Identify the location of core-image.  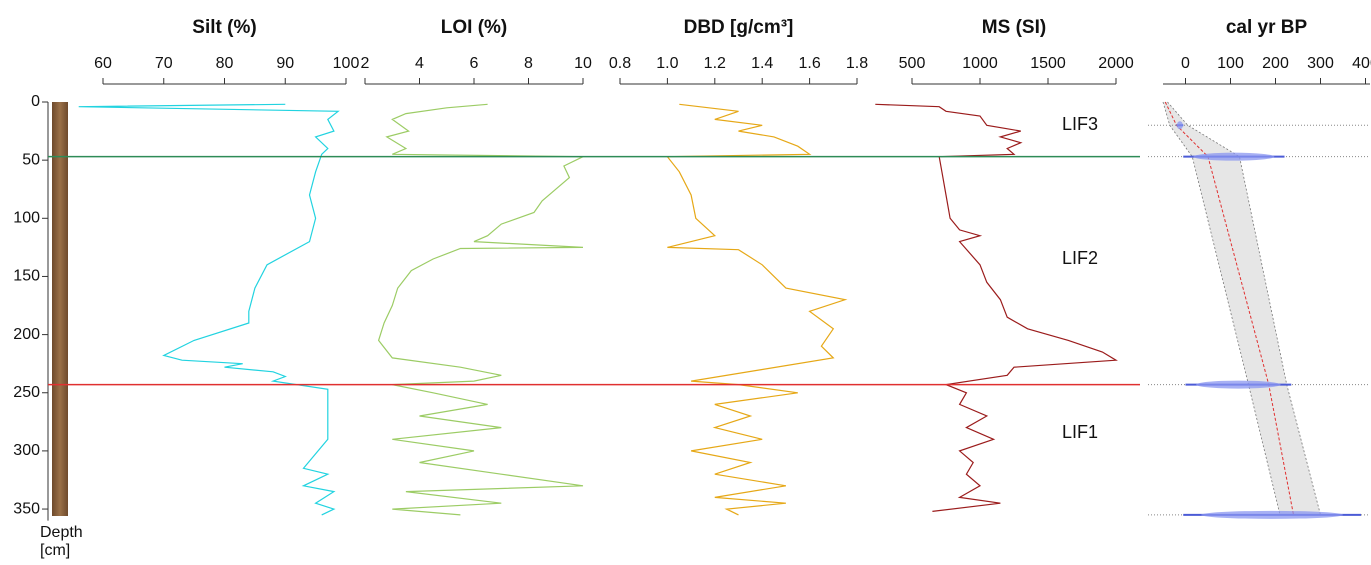
(60, 309).